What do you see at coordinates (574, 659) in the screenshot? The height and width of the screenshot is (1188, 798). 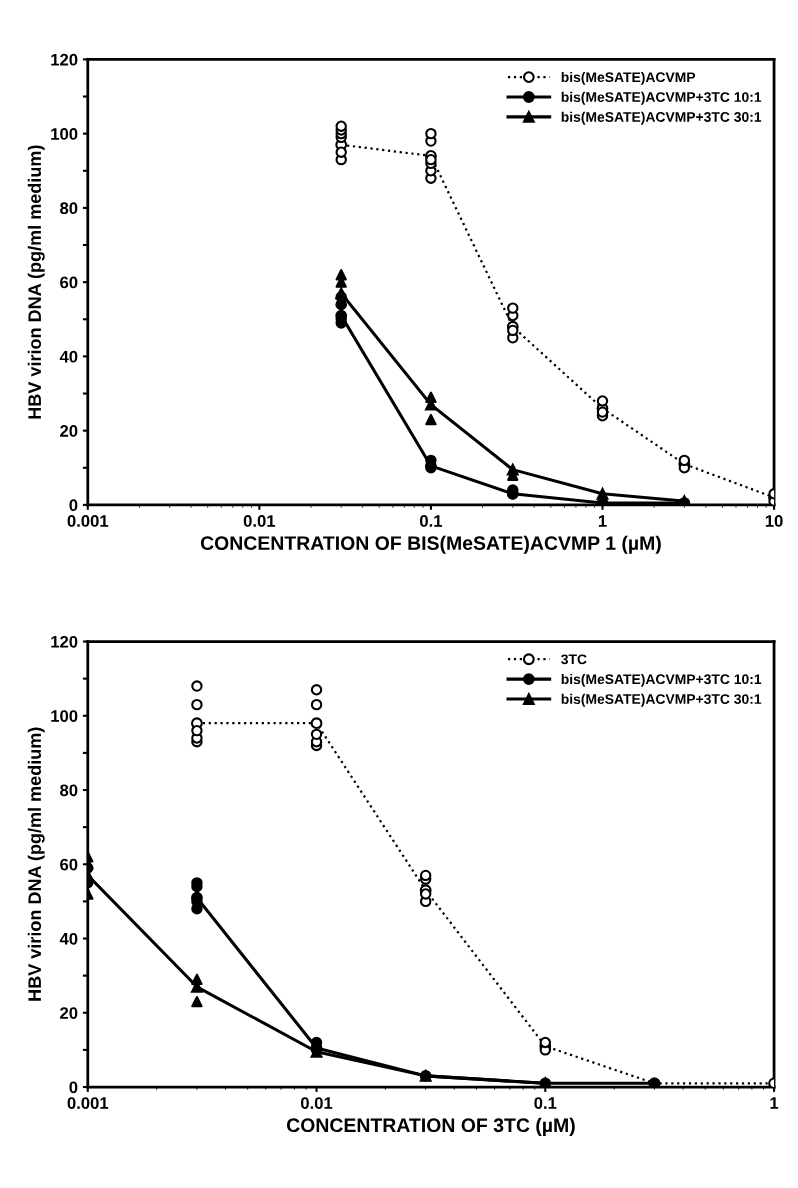 I see `legend-label: 3TC` at bounding box center [574, 659].